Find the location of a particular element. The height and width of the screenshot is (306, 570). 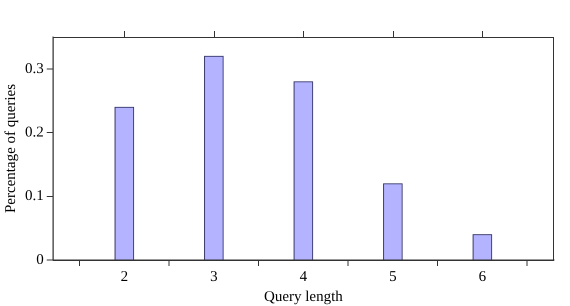

y-axis-title: Percentage of queries is located at coordinates (10, 149).